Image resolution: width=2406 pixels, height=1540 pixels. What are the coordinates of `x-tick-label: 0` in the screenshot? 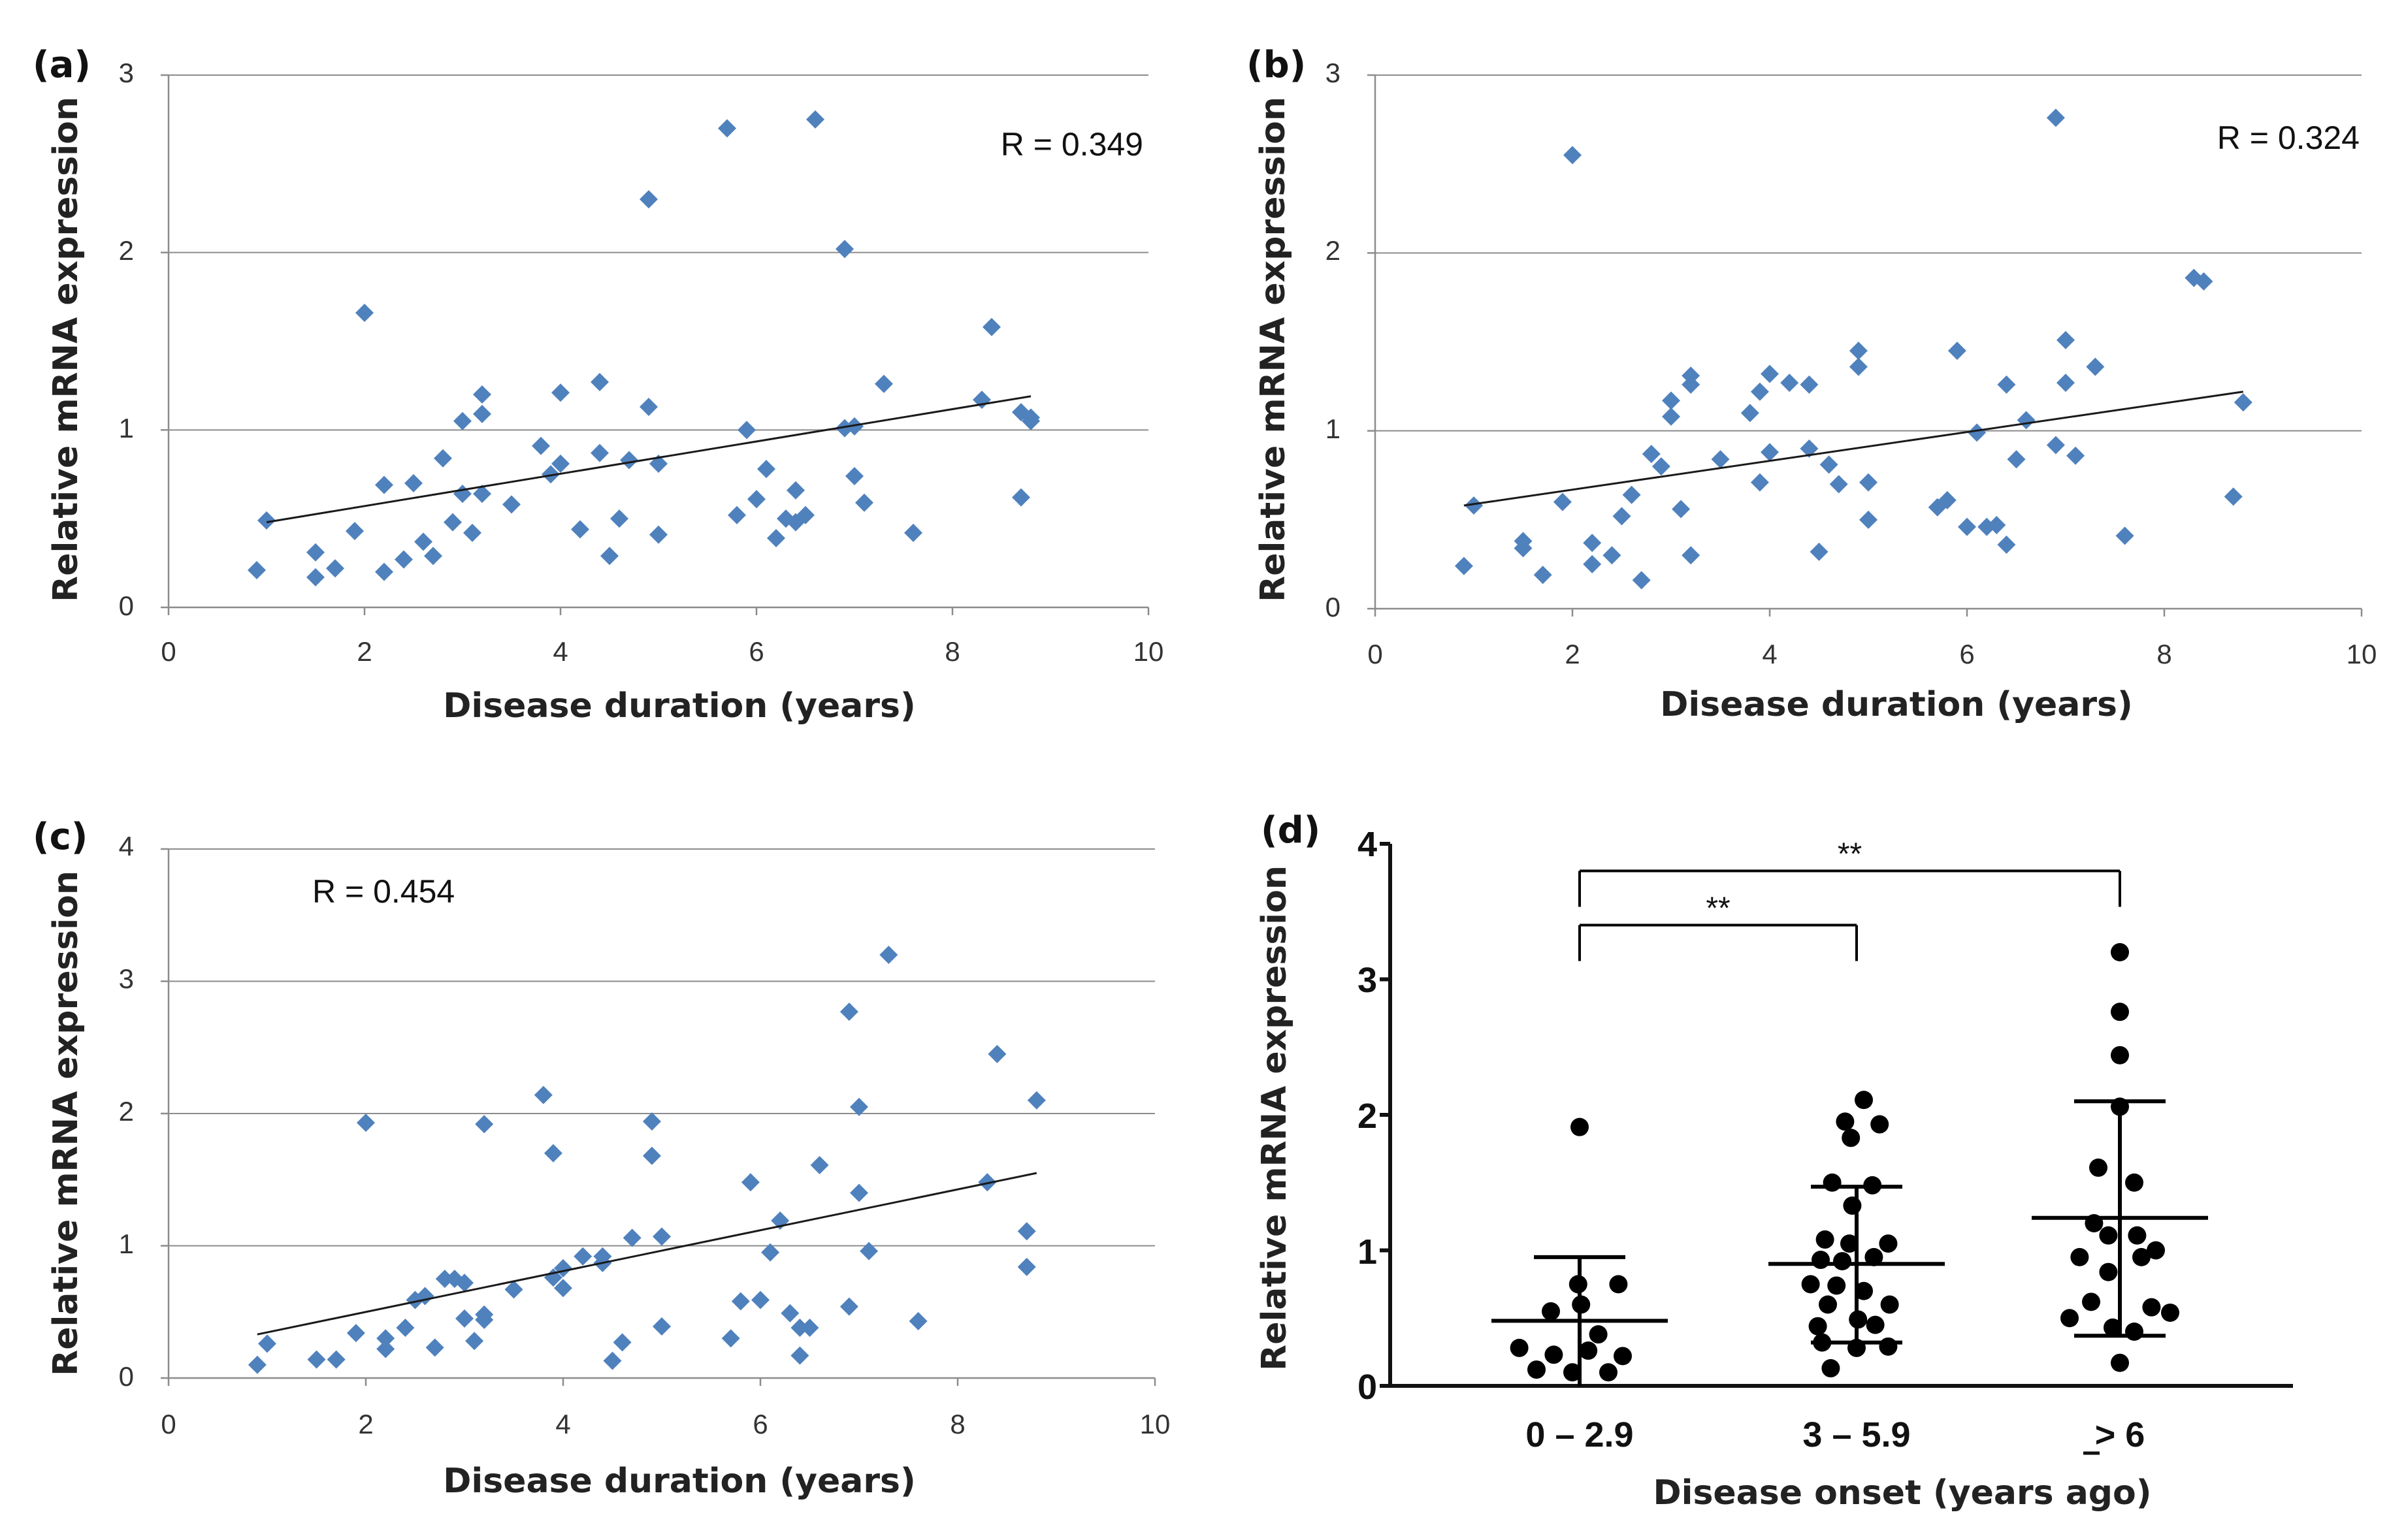 It's located at (1375, 654).